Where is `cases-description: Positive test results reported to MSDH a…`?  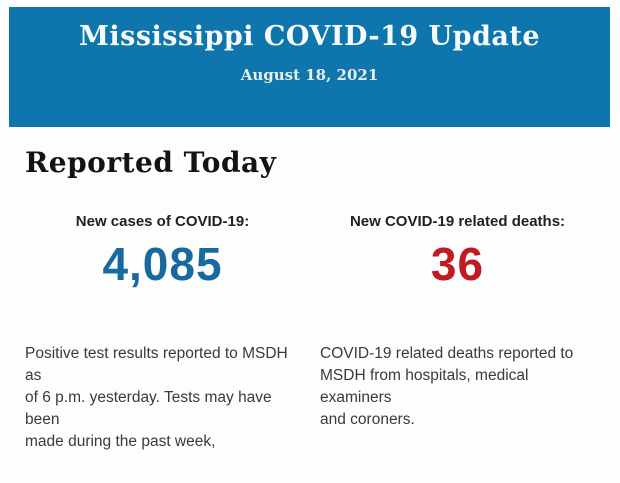
cases-description: Positive test results reported to MSDH a… is located at coordinates (156, 397).